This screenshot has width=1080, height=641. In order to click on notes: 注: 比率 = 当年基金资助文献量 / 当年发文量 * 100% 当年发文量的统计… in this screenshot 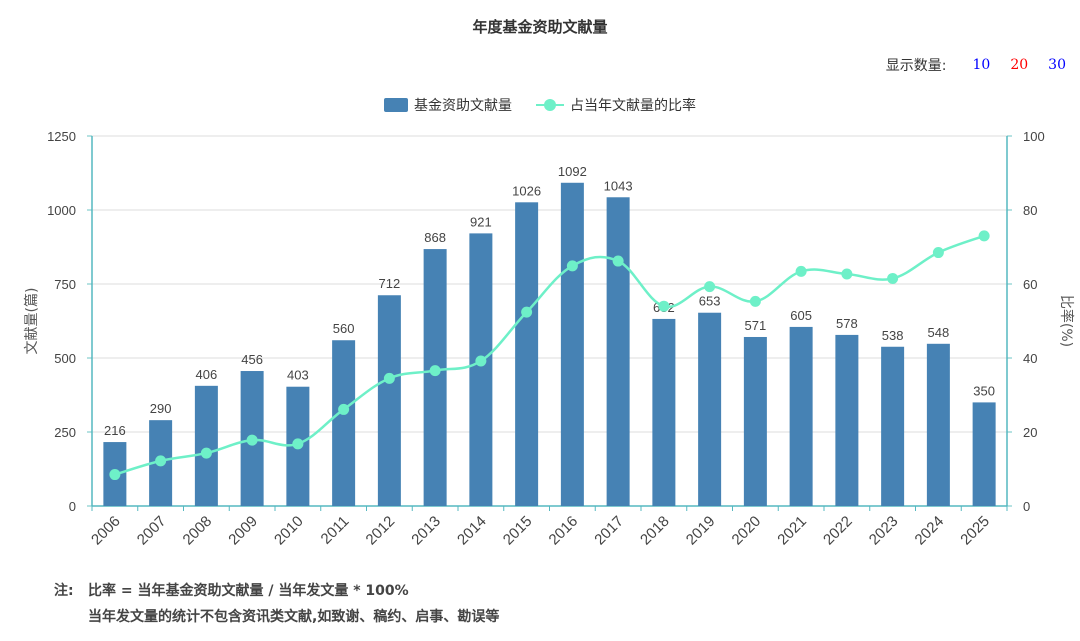, I will do `click(276, 604)`.